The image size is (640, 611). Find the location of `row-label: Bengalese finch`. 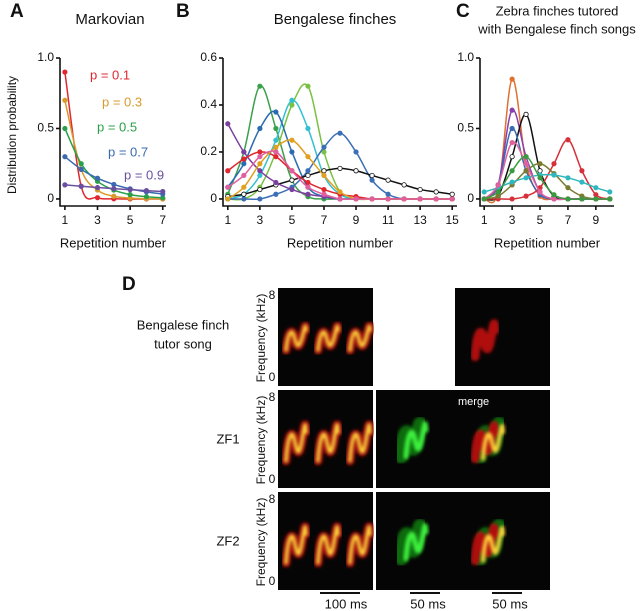

row-label: Bengalese finch is located at coordinates (183, 324).